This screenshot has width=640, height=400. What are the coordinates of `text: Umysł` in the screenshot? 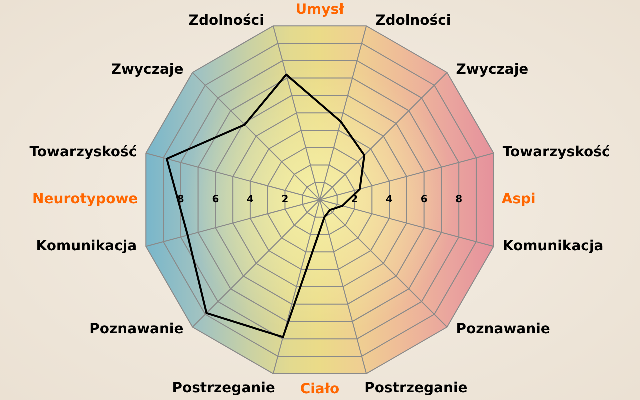 It's located at (321, 10).